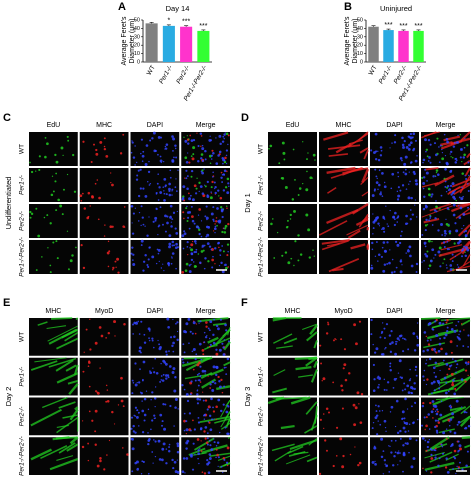 The height and width of the screenshot is (481, 474). Describe the element at coordinates (348, 7) in the screenshot. I see `panel-letter: B` at that location.